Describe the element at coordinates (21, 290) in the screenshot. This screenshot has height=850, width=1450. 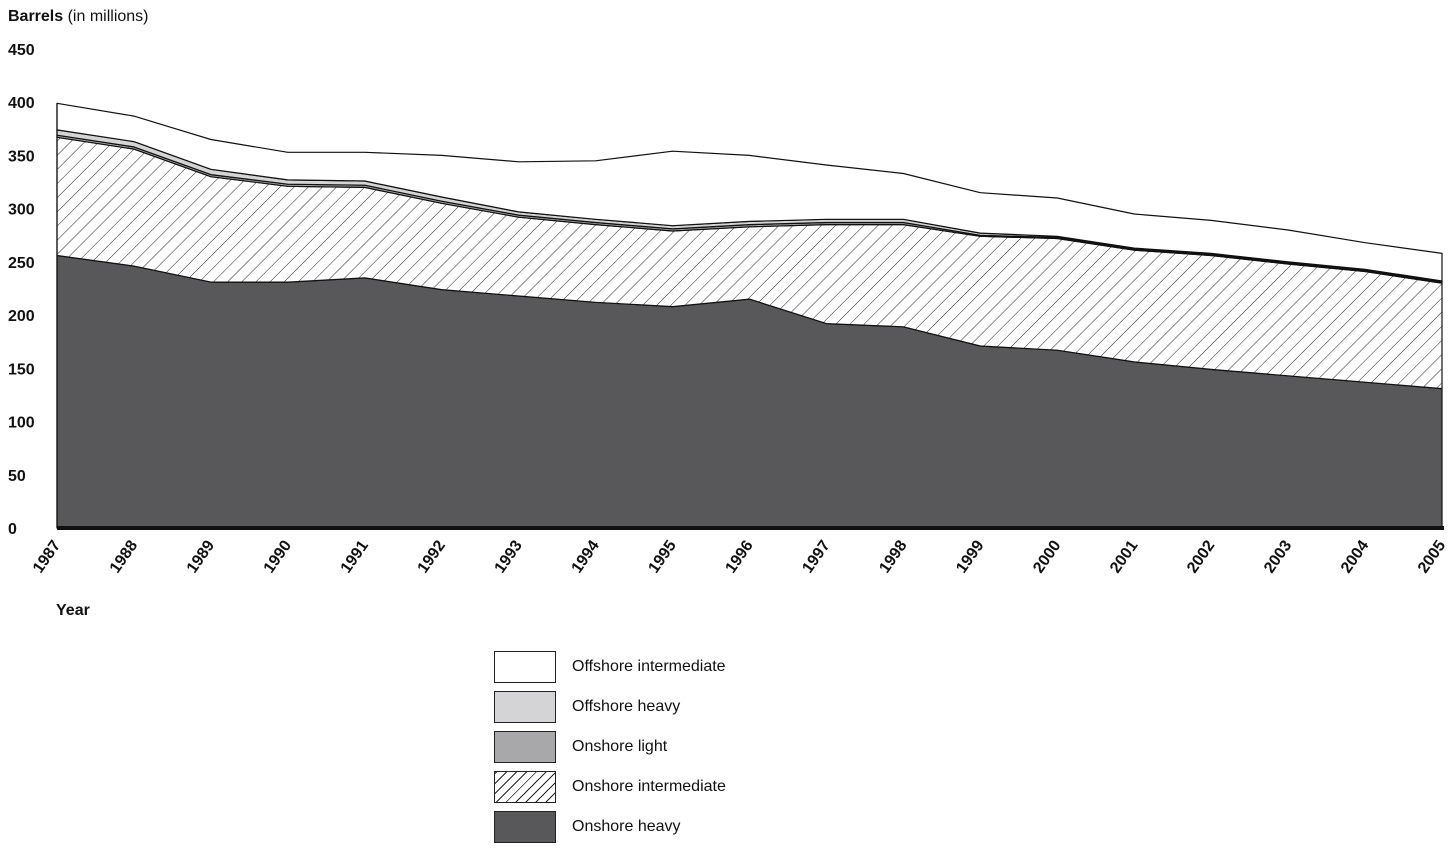
I see `y-tick-labels: 0 50 100 150 200 250 300 350 400 450` at that location.